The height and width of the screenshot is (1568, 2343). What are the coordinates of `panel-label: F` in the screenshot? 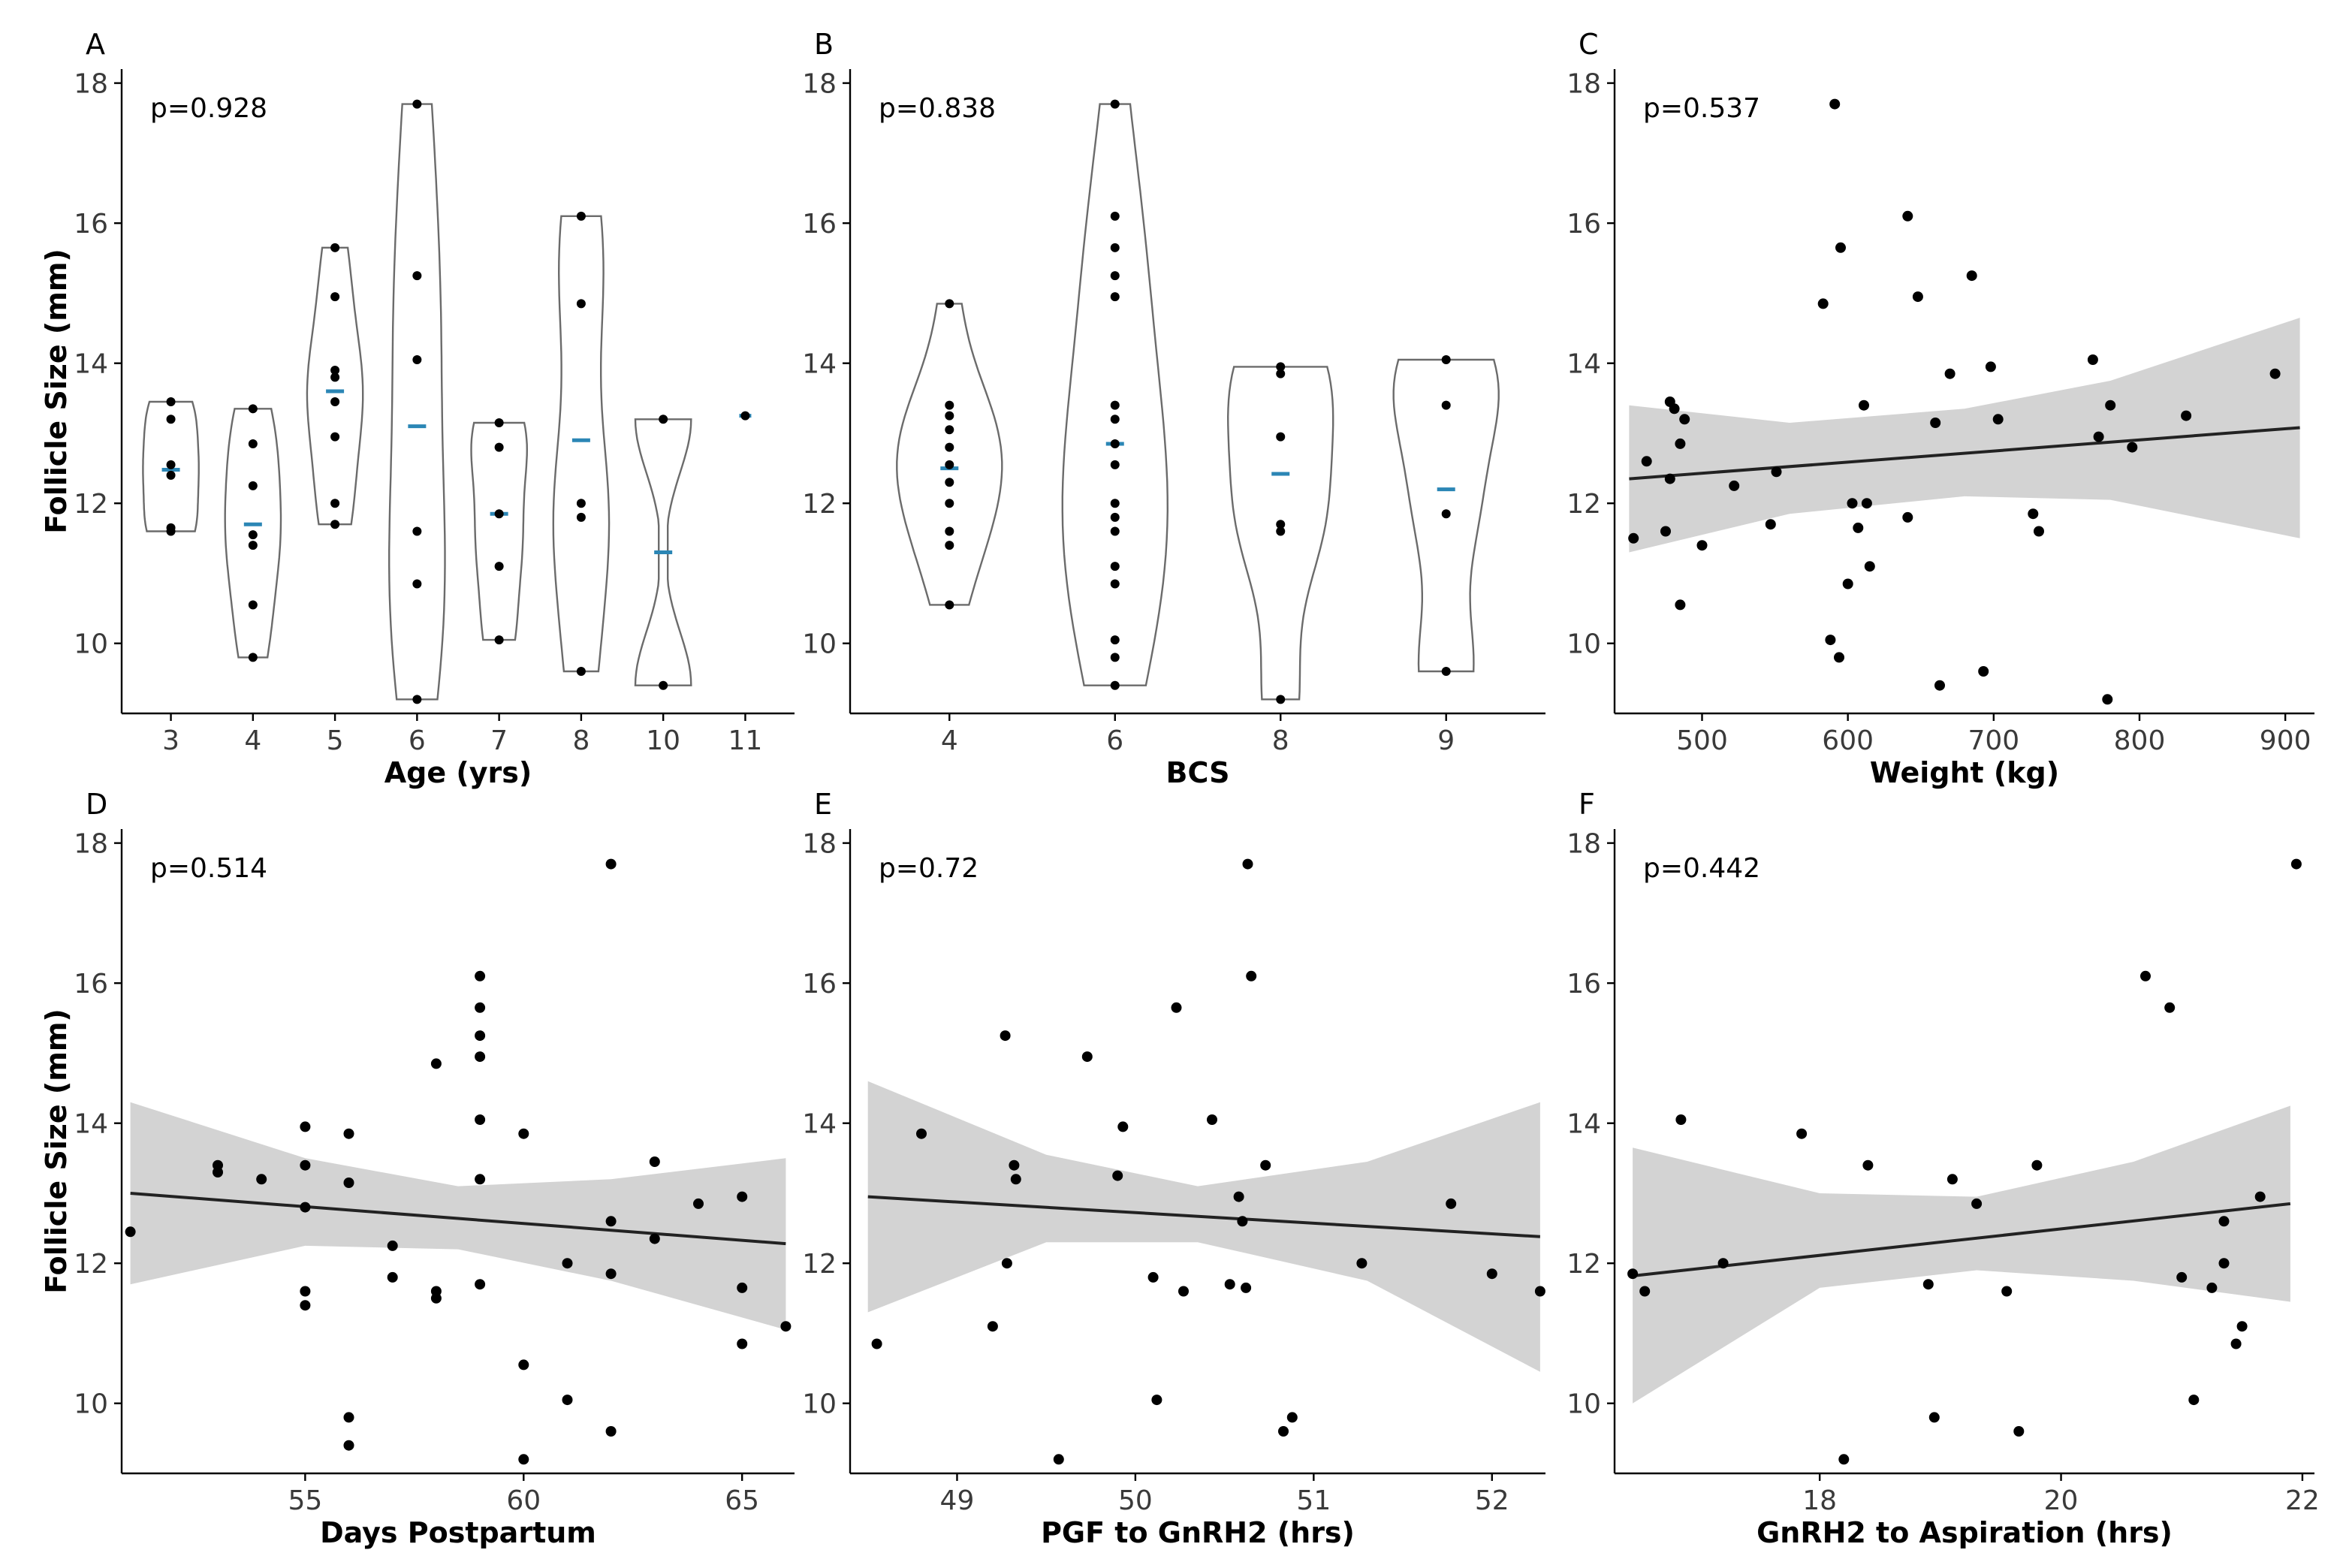 It's located at (1587, 805).